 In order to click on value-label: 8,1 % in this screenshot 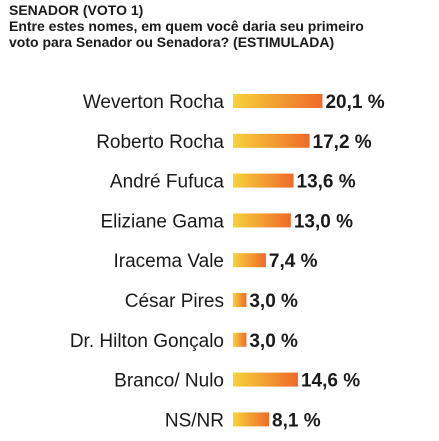, I will do `click(296, 420)`.